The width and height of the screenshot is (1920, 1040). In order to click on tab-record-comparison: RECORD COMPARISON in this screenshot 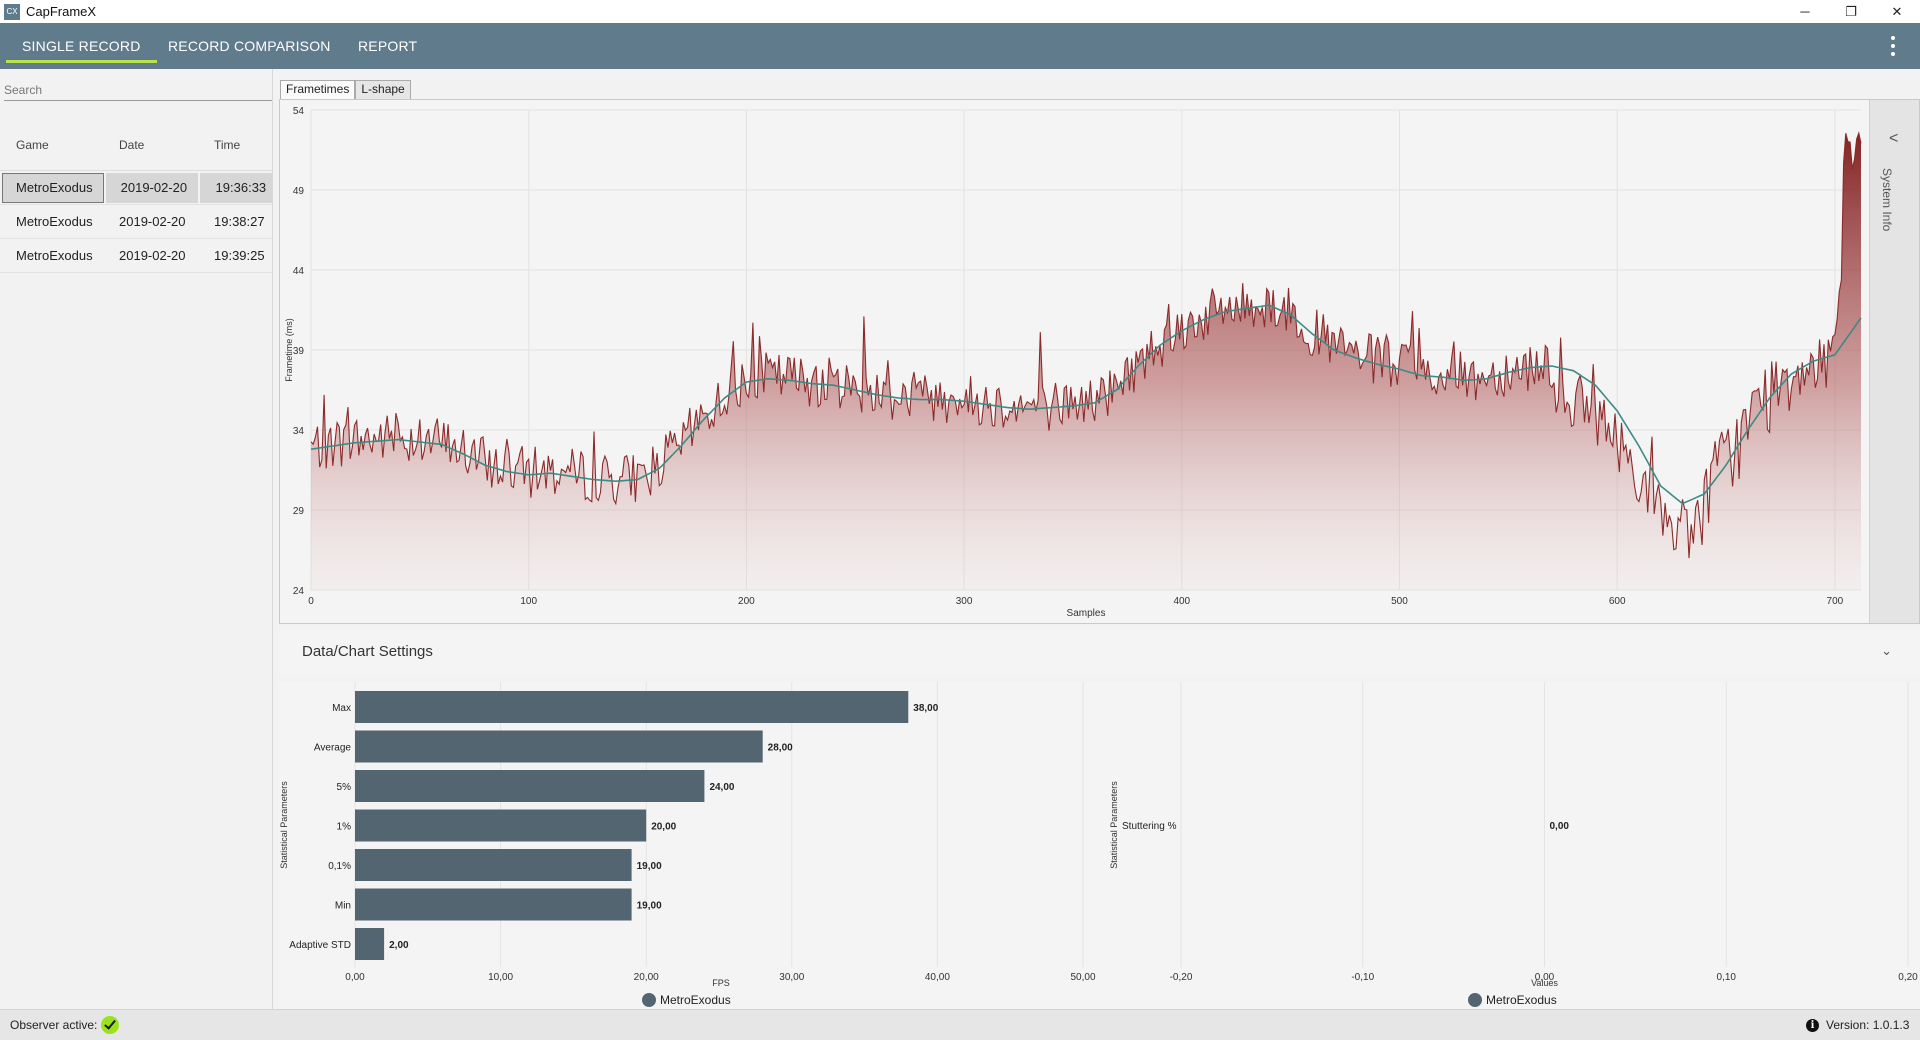, I will do `click(249, 46)`.